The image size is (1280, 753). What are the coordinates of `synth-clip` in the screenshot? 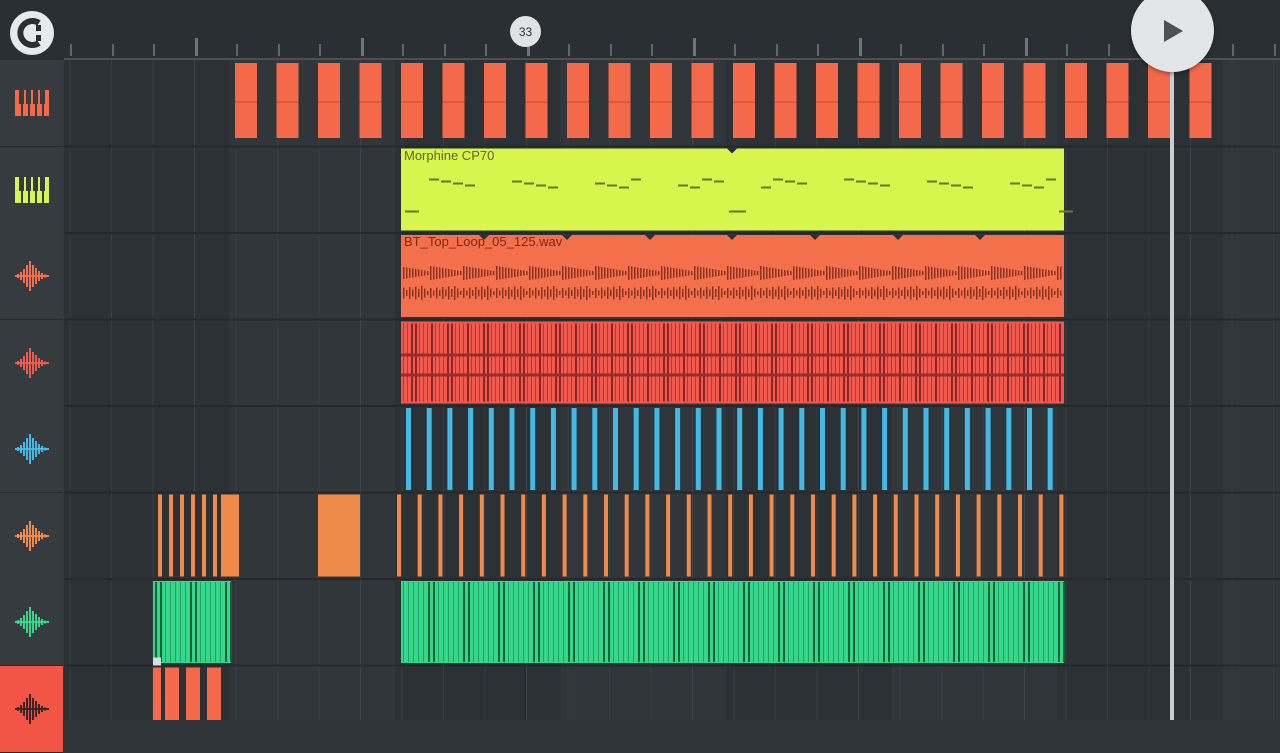 It's located at (732, 190).